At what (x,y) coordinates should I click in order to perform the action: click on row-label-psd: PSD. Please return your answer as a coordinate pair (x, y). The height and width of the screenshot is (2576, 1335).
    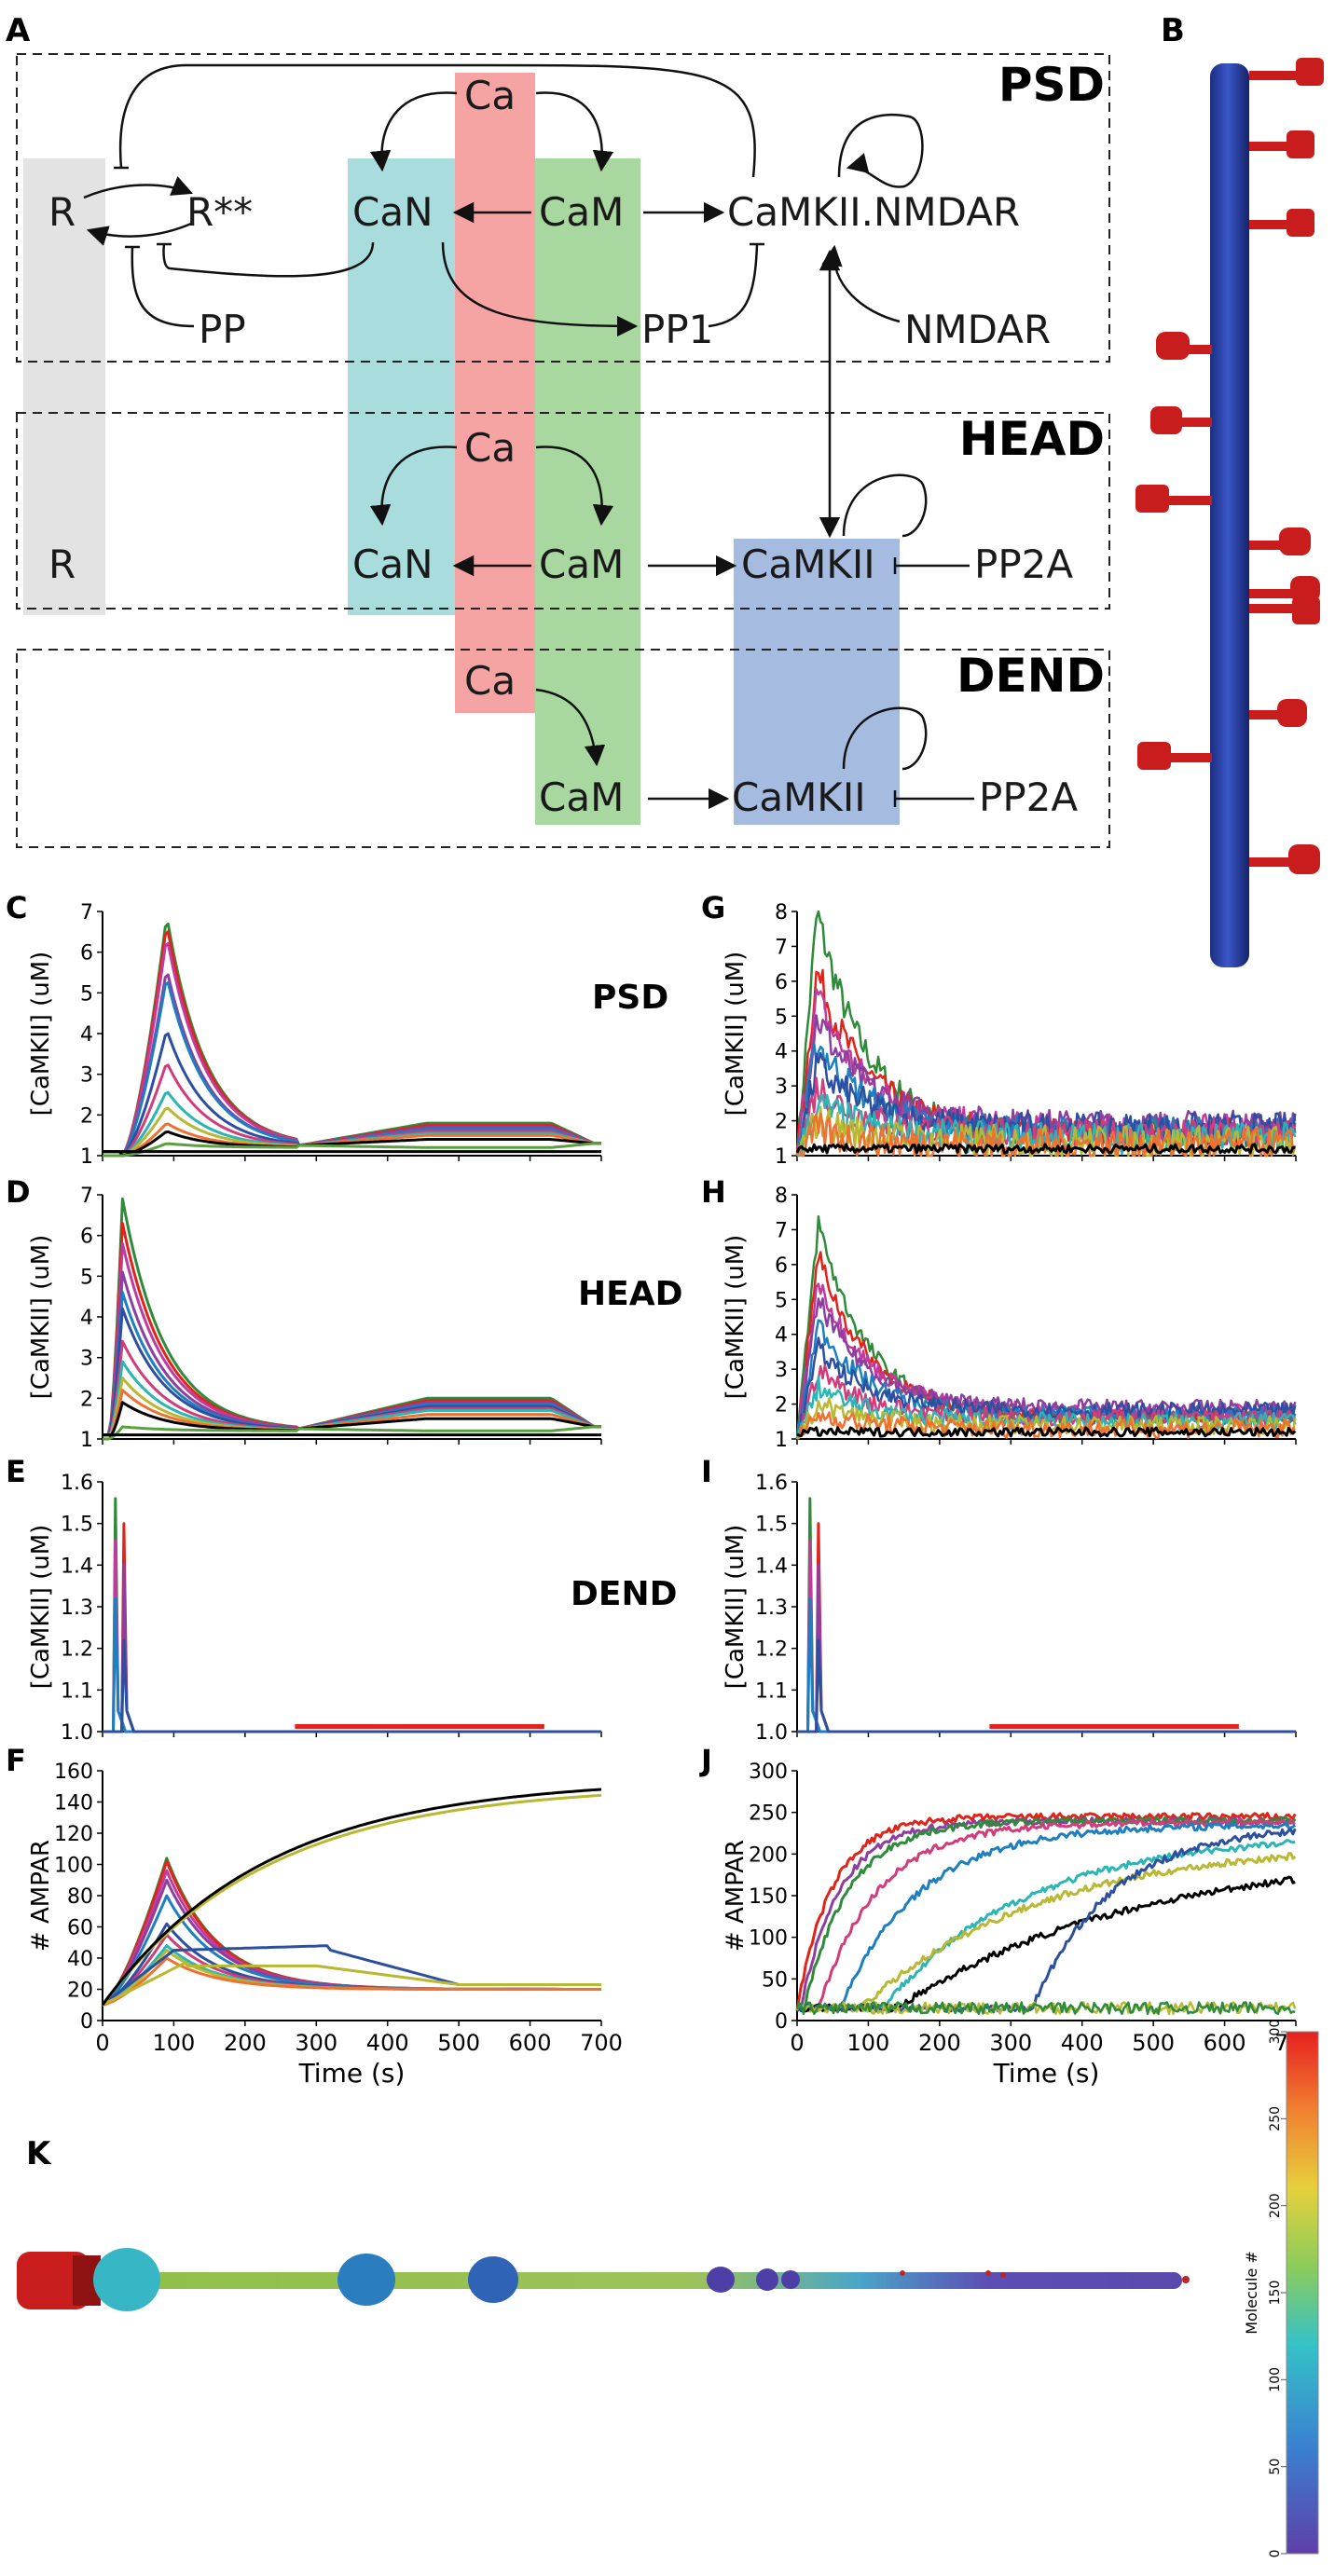
    Looking at the image, I should click on (630, 998).